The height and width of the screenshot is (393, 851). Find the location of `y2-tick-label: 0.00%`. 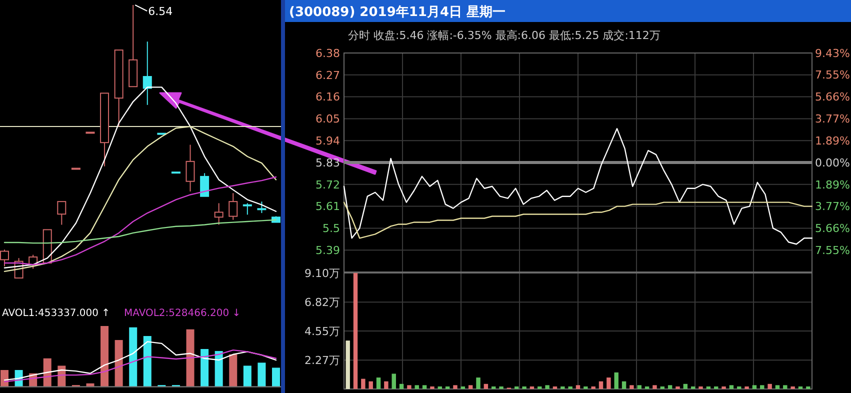

y2-tick-label: 0.00% is located at coordinates (832, 163).